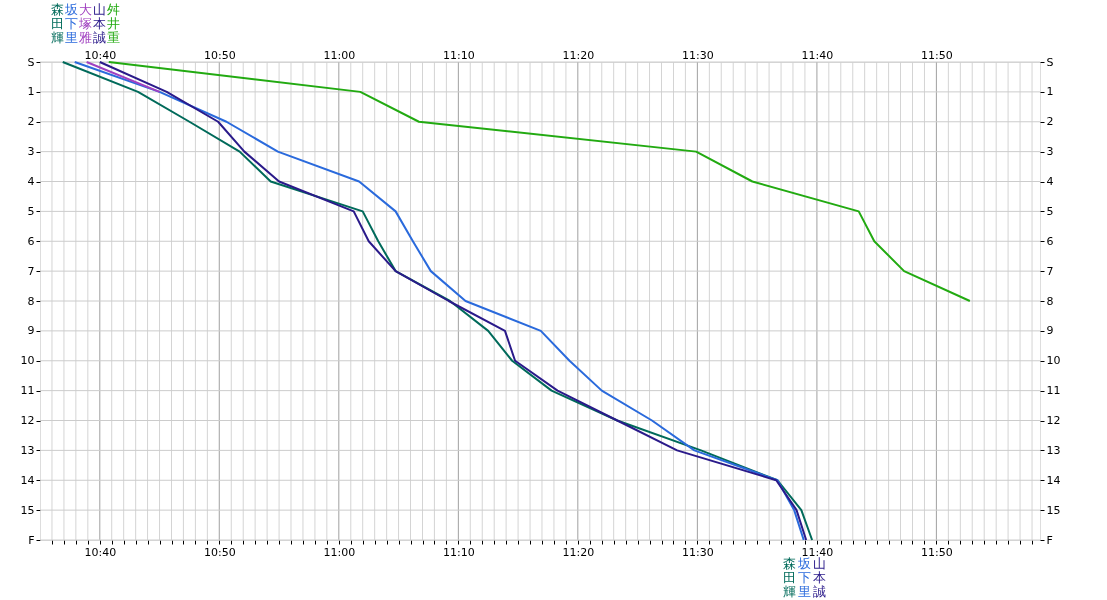  What do you see at coordinates (27, 391) in the screenshot?
I see `y-tick-label: 11` at bounding box center [27, 391].